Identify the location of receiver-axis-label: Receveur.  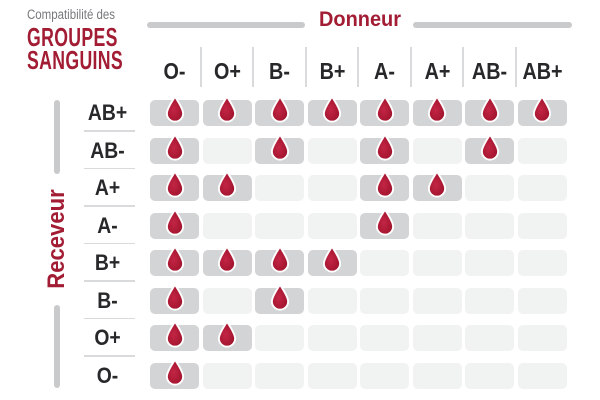
(56, 239).